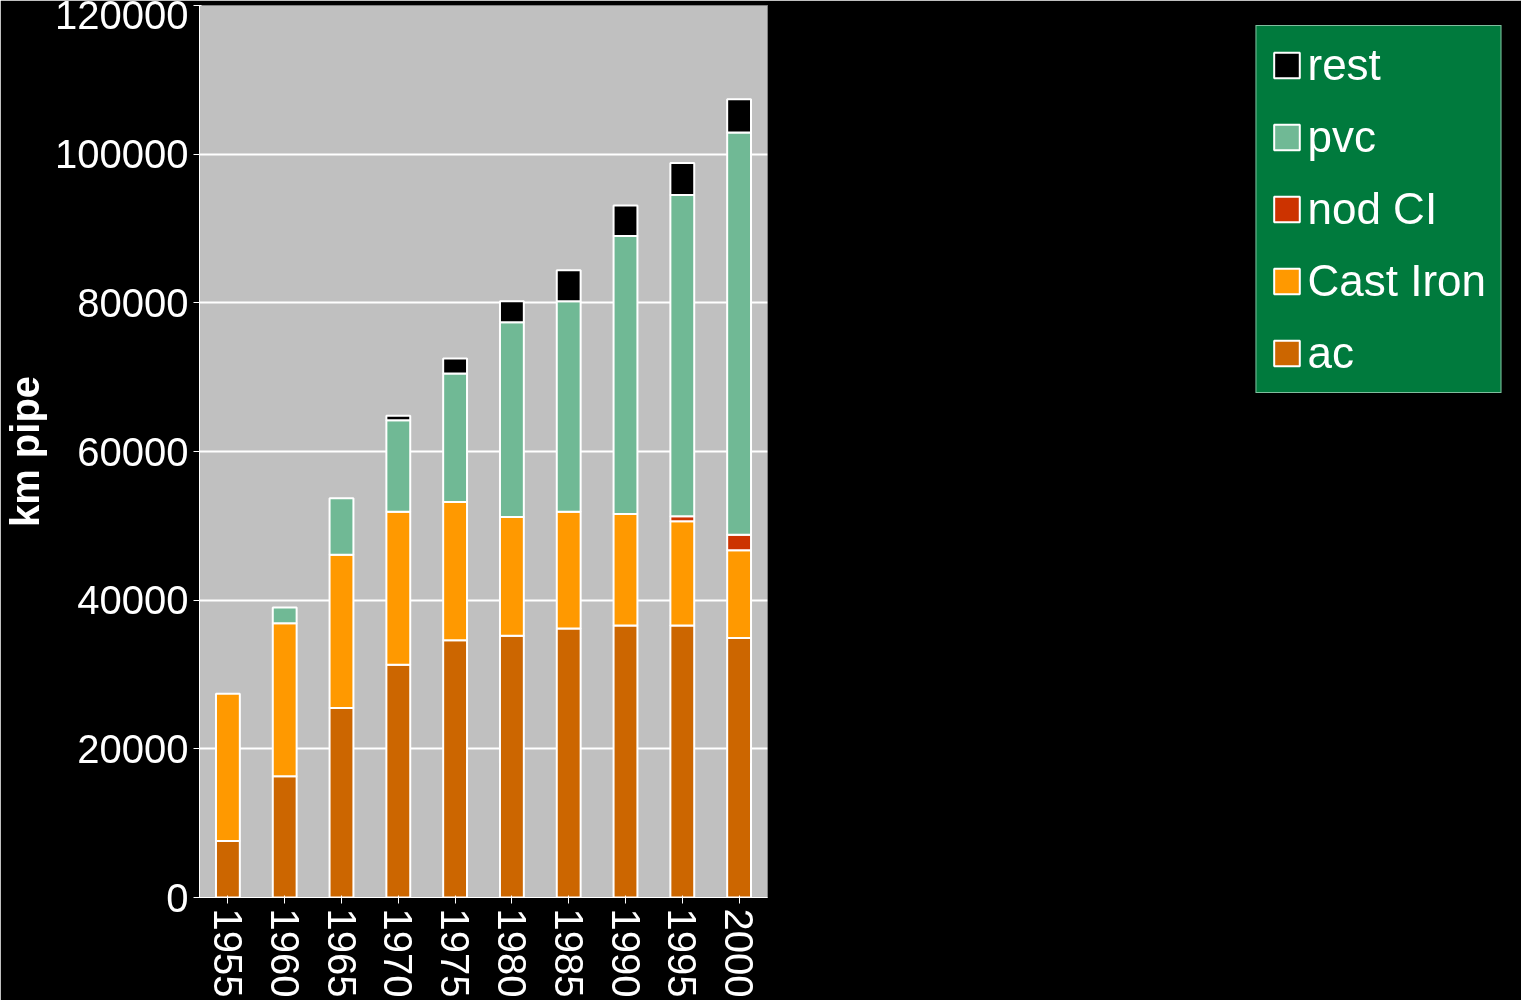  Describe the element at coordinates (739, 953) in the screenshot. I see `x-tick-label: 2000` at that location.